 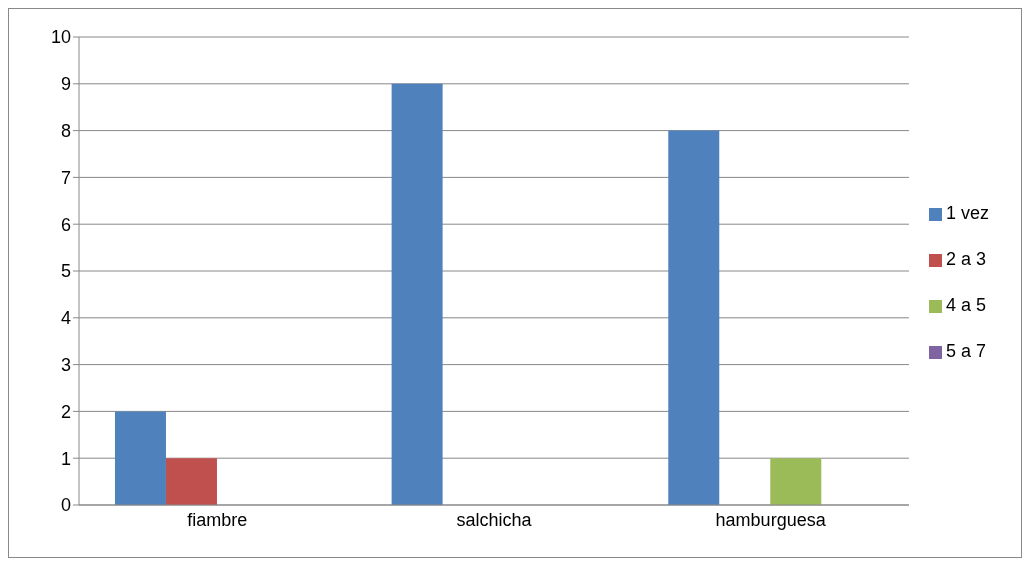 I want to click on y-tick-label: 10, so click(x=60, y=37).